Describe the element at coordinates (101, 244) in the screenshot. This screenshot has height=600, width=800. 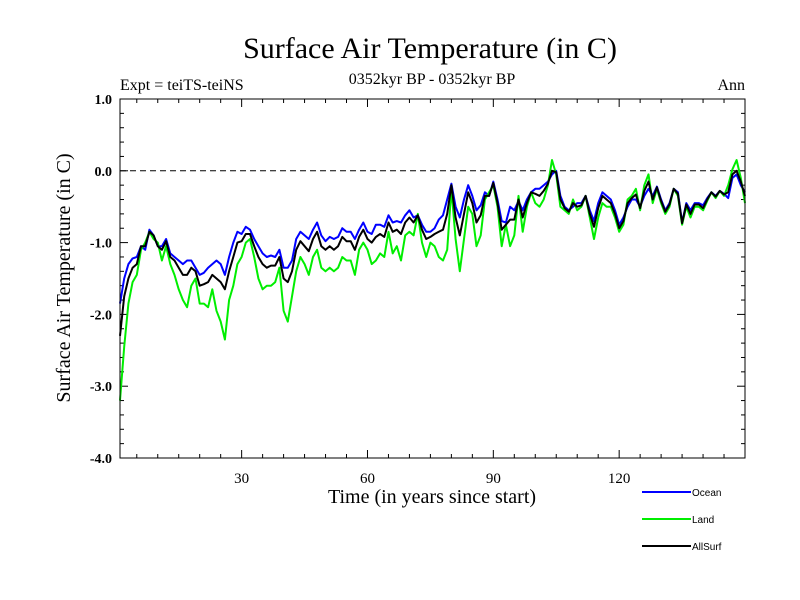
I see `y-tick-label: -1.0` at that location.